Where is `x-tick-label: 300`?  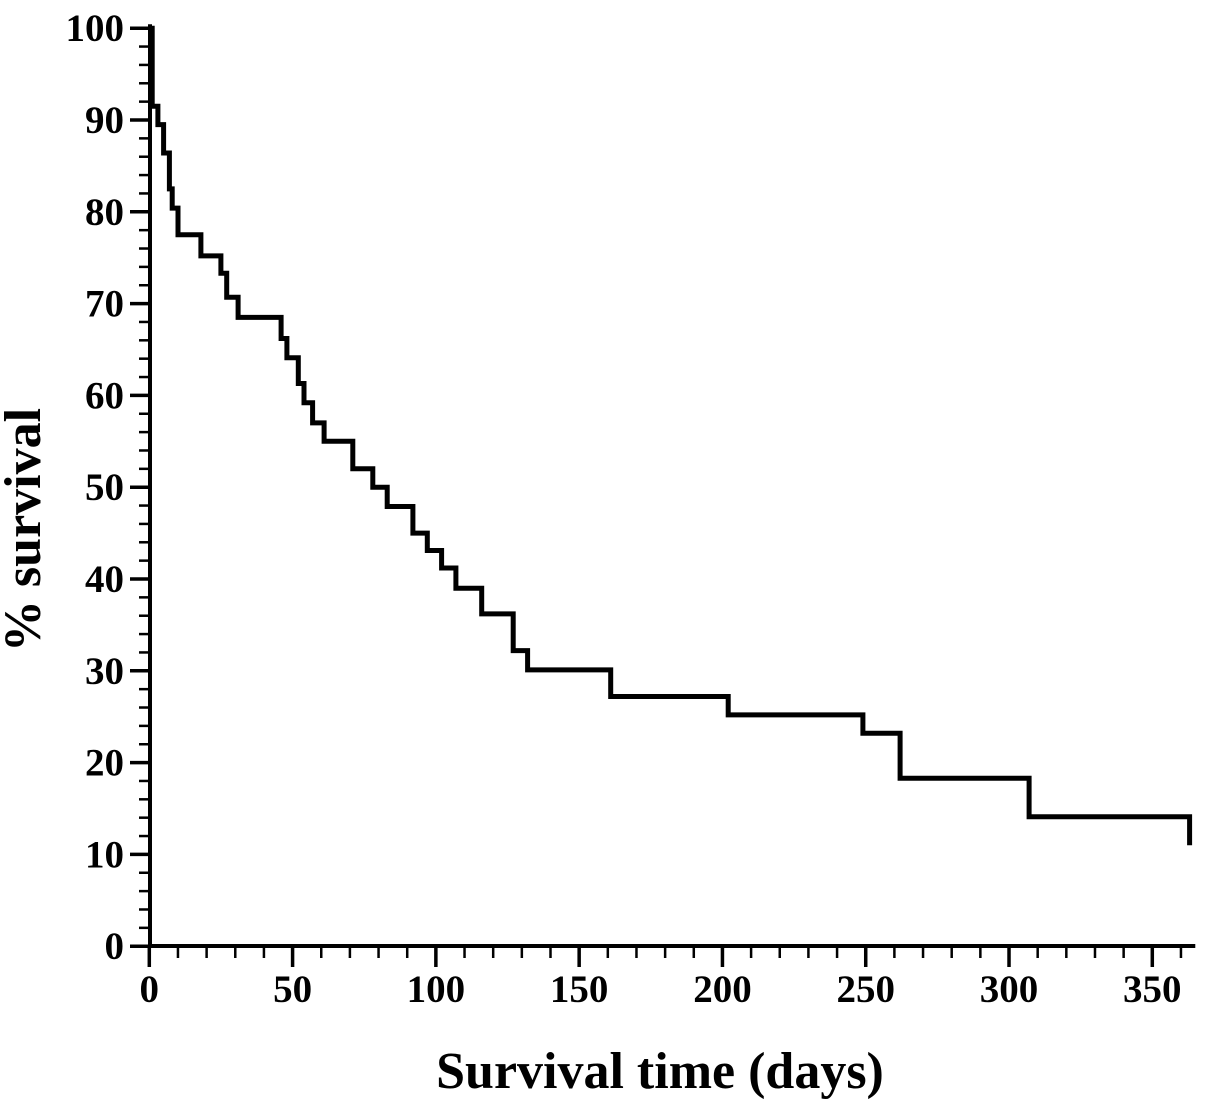
x-tick-label: 300 is located at coordinates (1009, 989).